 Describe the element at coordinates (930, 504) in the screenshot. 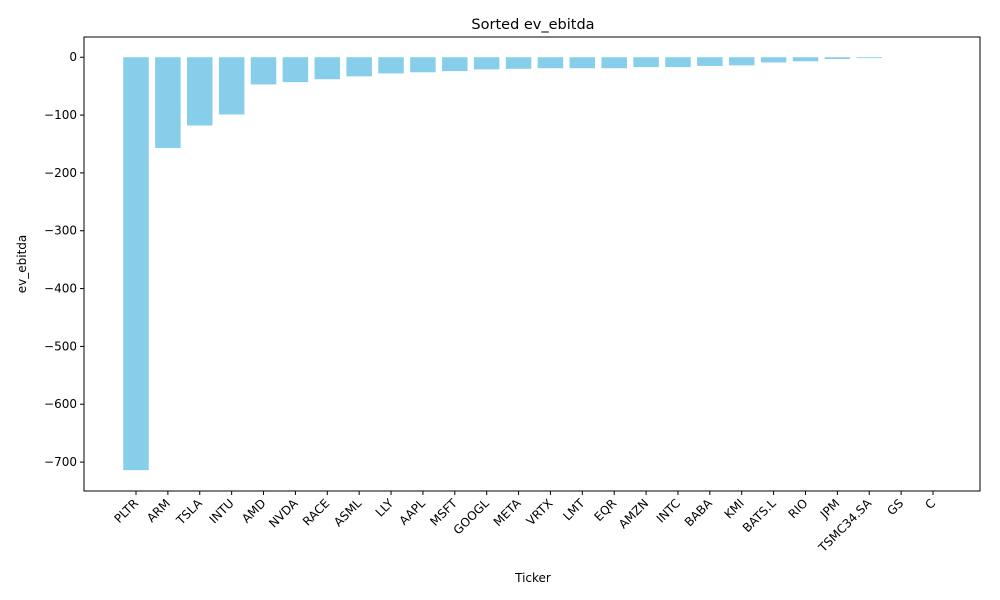

I see `x-tick-label: C` at that location.